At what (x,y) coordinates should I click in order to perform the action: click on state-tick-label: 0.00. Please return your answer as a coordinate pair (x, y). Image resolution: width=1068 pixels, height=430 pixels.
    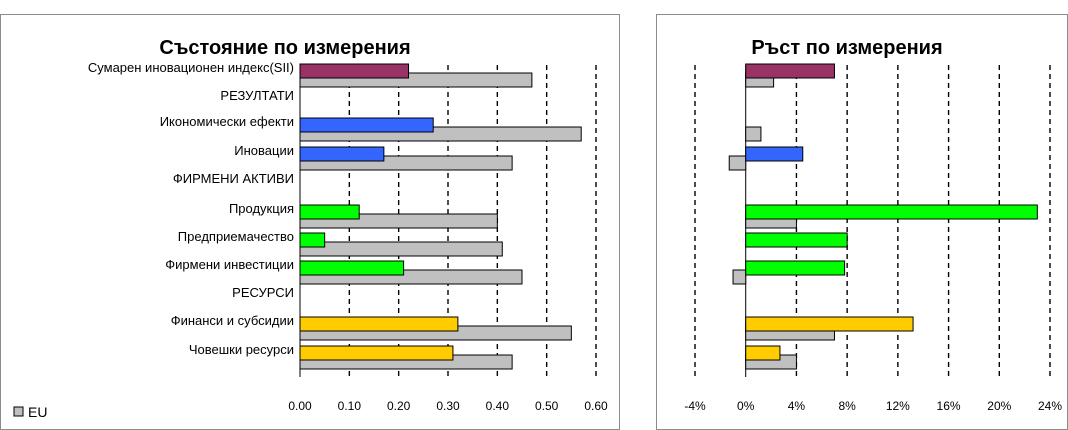
    Looking at the image, I should click on (300, 406).